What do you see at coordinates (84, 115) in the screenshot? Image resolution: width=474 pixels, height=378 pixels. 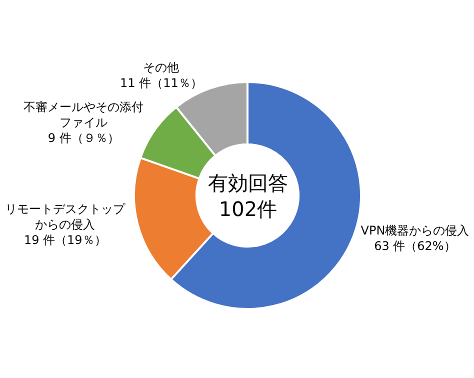 I see `slice-label: 不審メールやその添付ファイル` at bounding box center [84, 115].